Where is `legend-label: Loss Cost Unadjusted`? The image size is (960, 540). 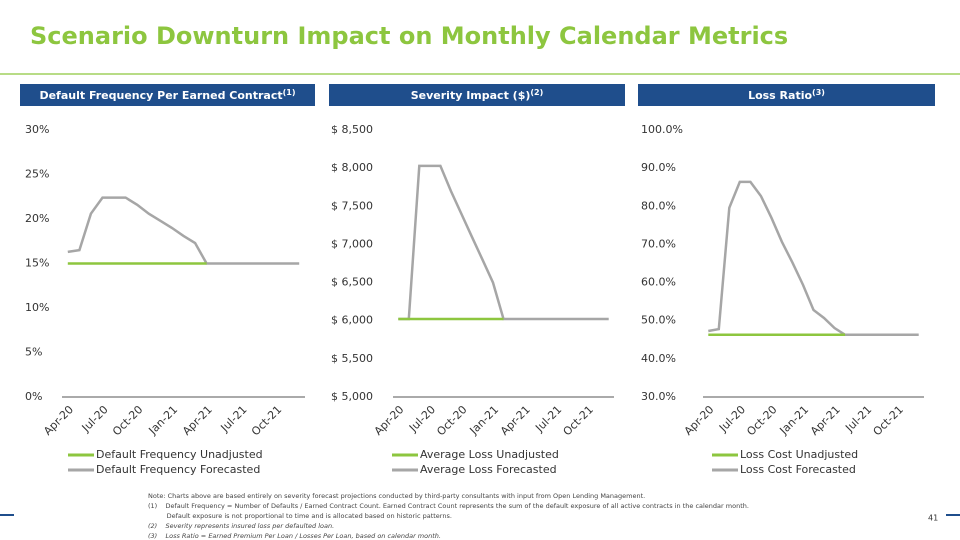
legend-label: Loss Cost Unadjusted is located at coordinates (799, 454).